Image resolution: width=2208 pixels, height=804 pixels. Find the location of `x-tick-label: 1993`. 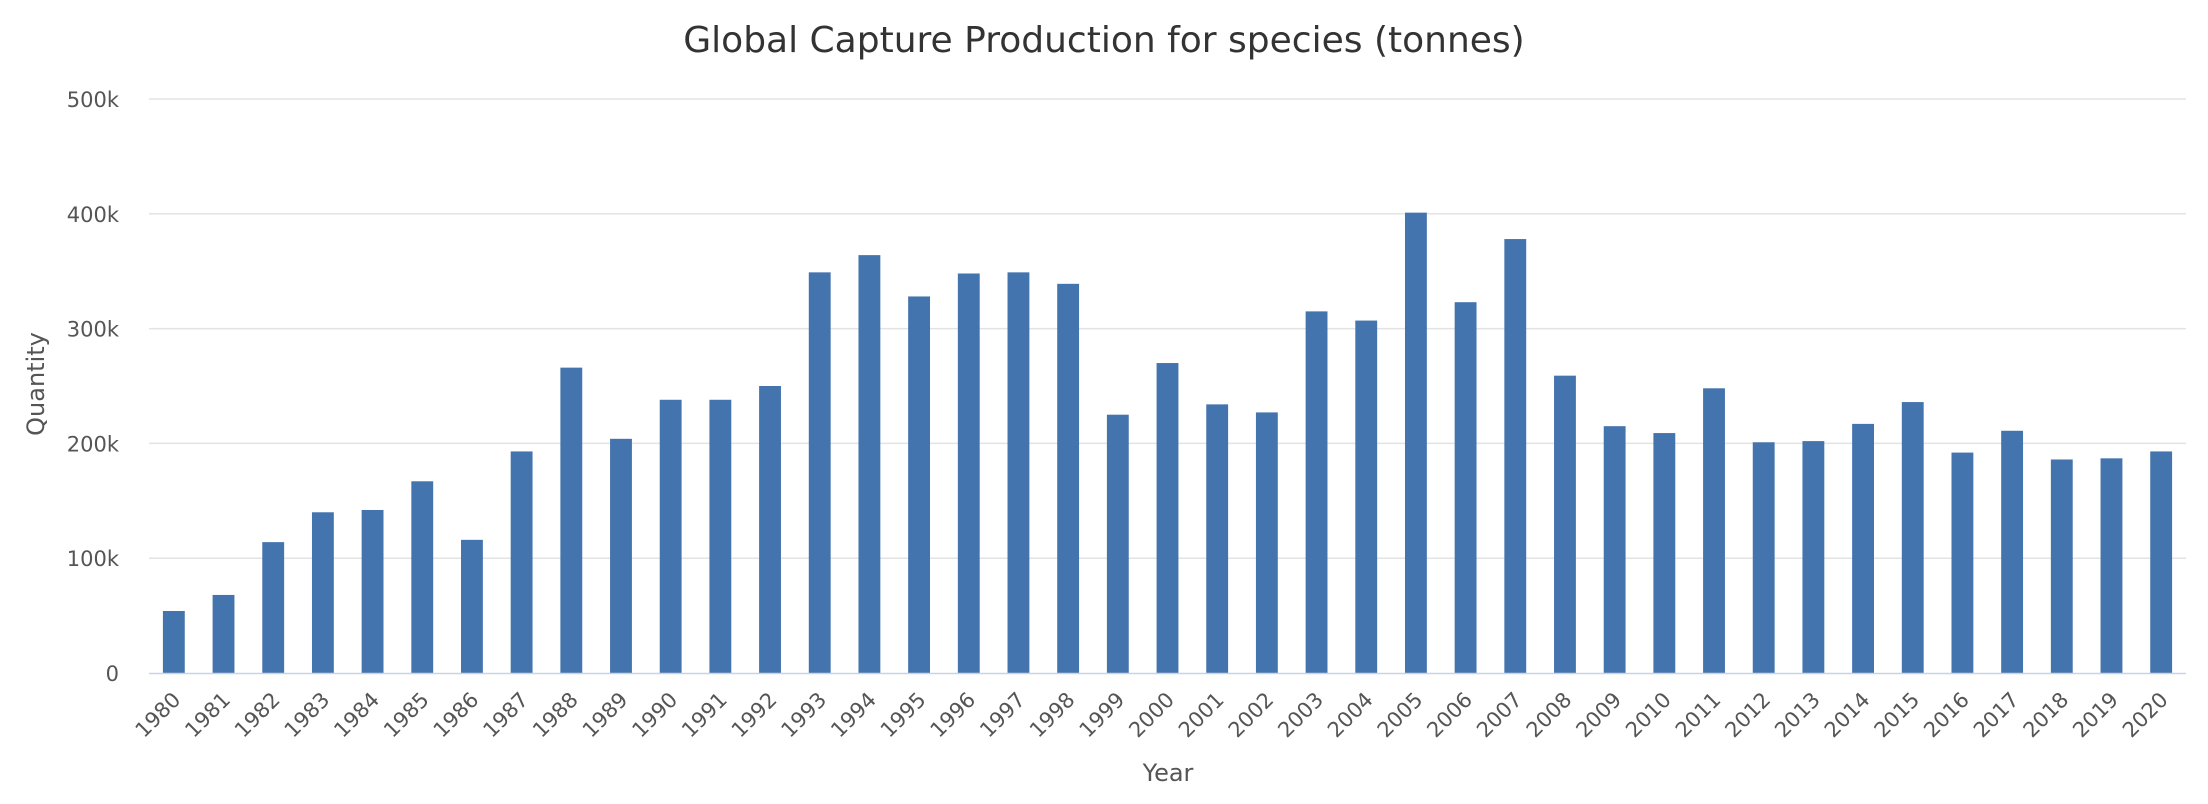

x-tick-label: 1993 is located at coordinates (803, 715).